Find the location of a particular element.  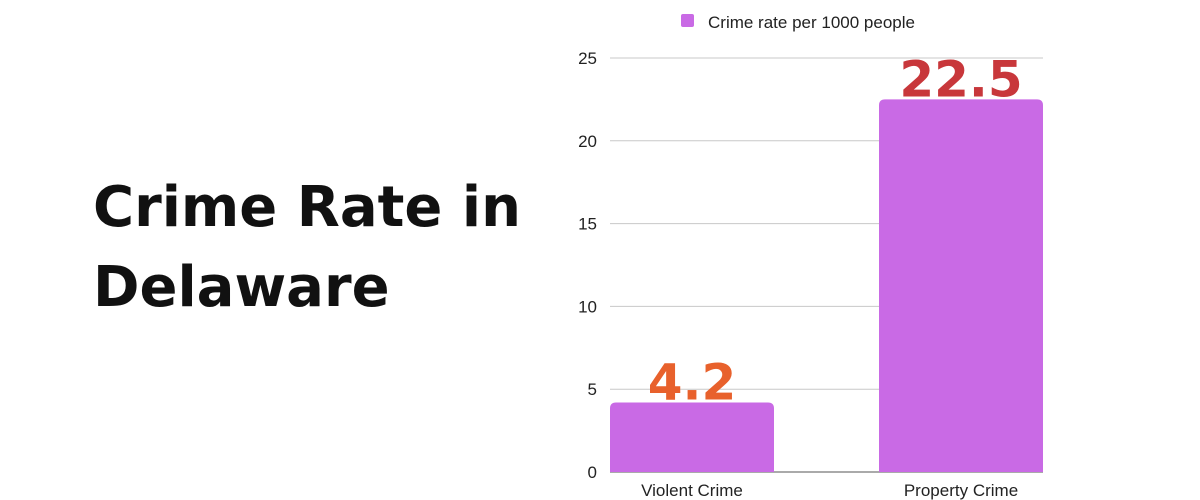

legend-swatch is located at coordinates (687, 20).